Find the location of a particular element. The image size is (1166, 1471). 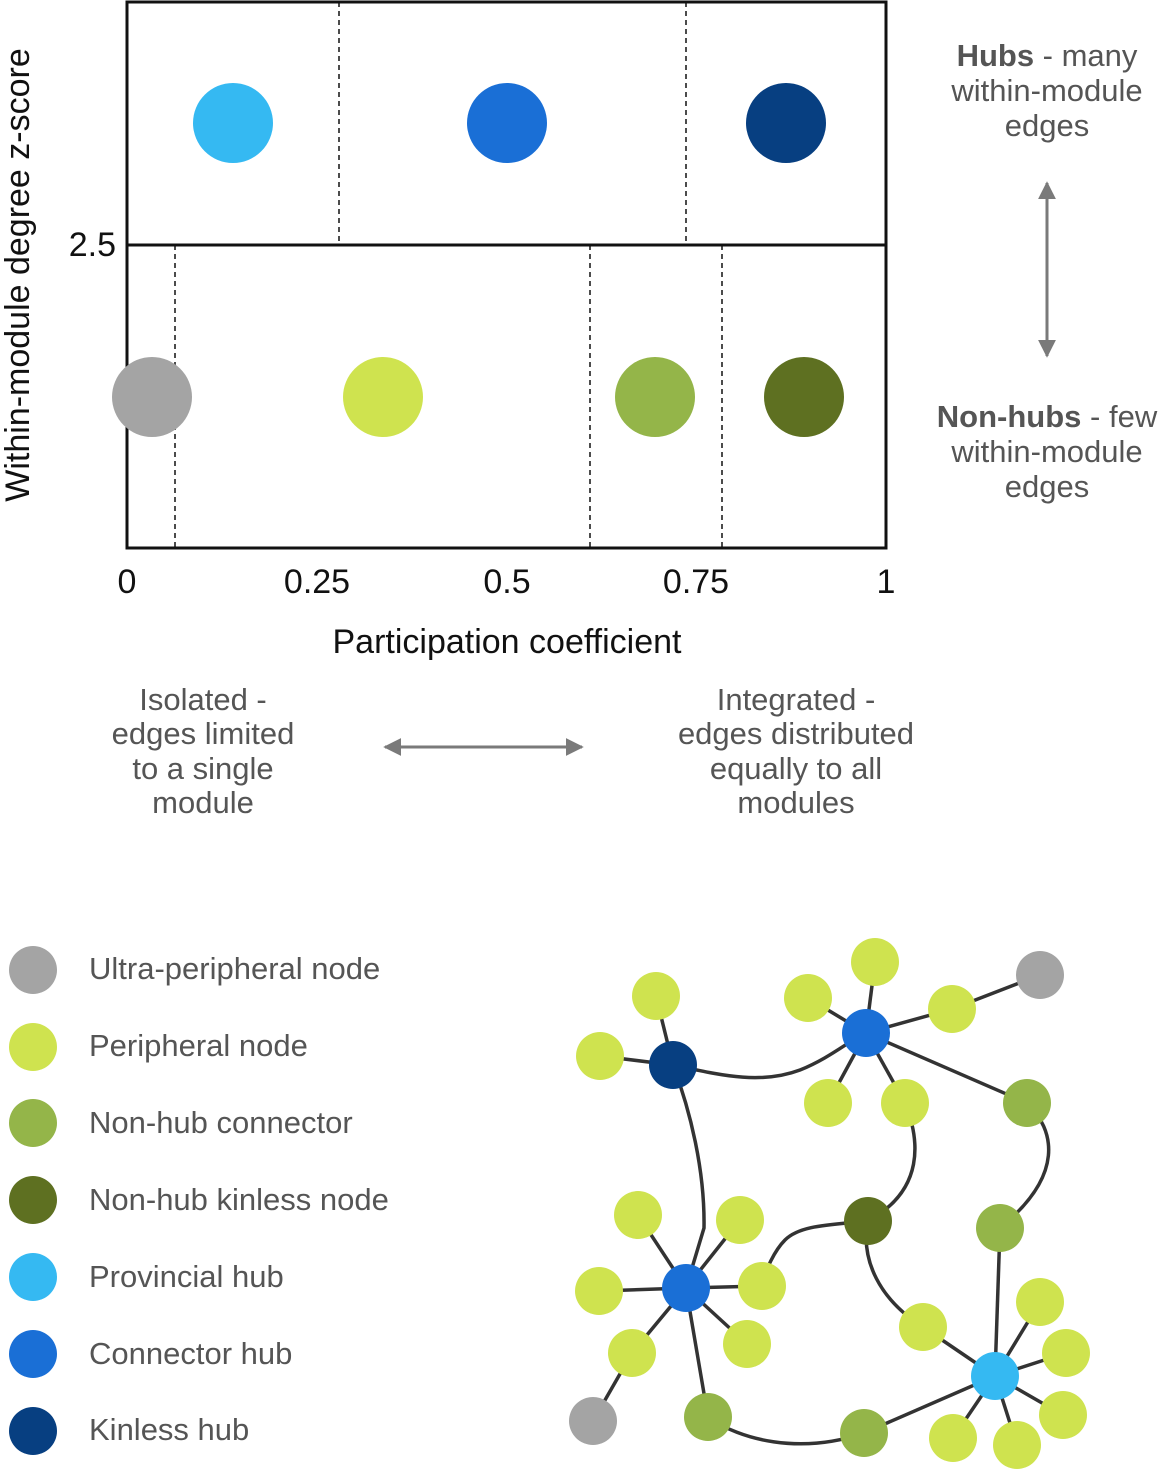

region-provincial-hub is located at coordinates (233, 123).